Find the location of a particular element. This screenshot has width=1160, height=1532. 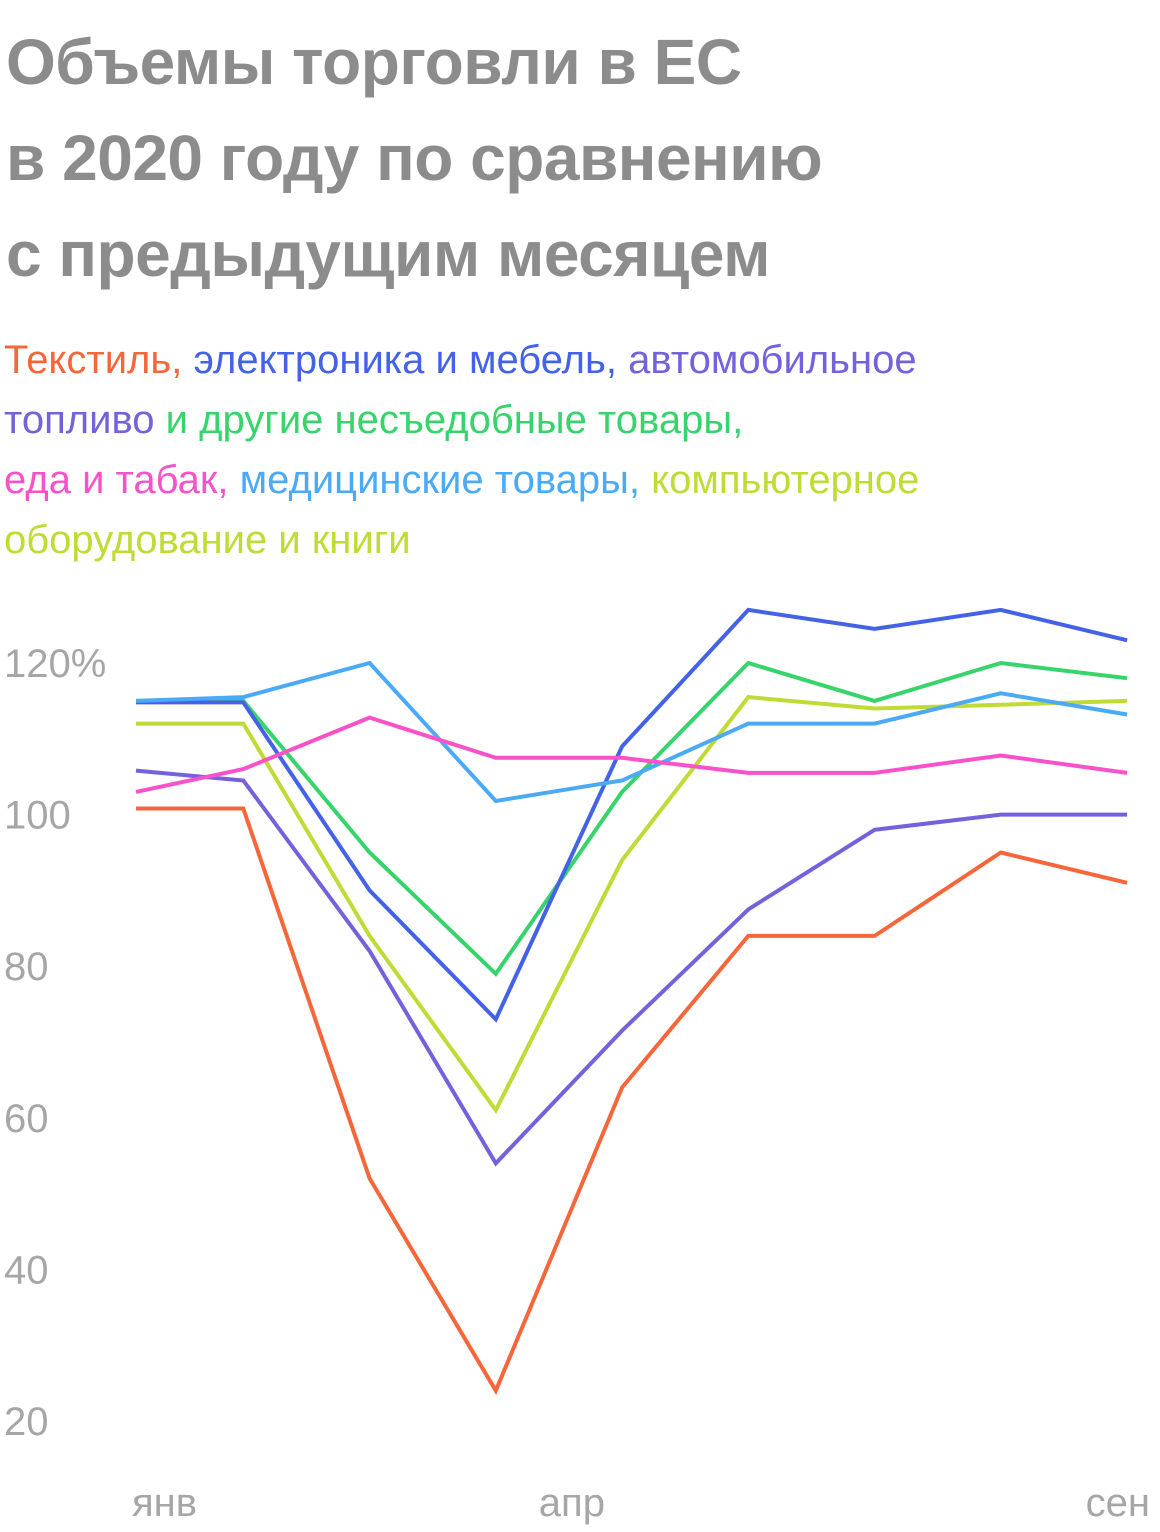

y-tick-label: 20 is located at coordinates (26, 1422).